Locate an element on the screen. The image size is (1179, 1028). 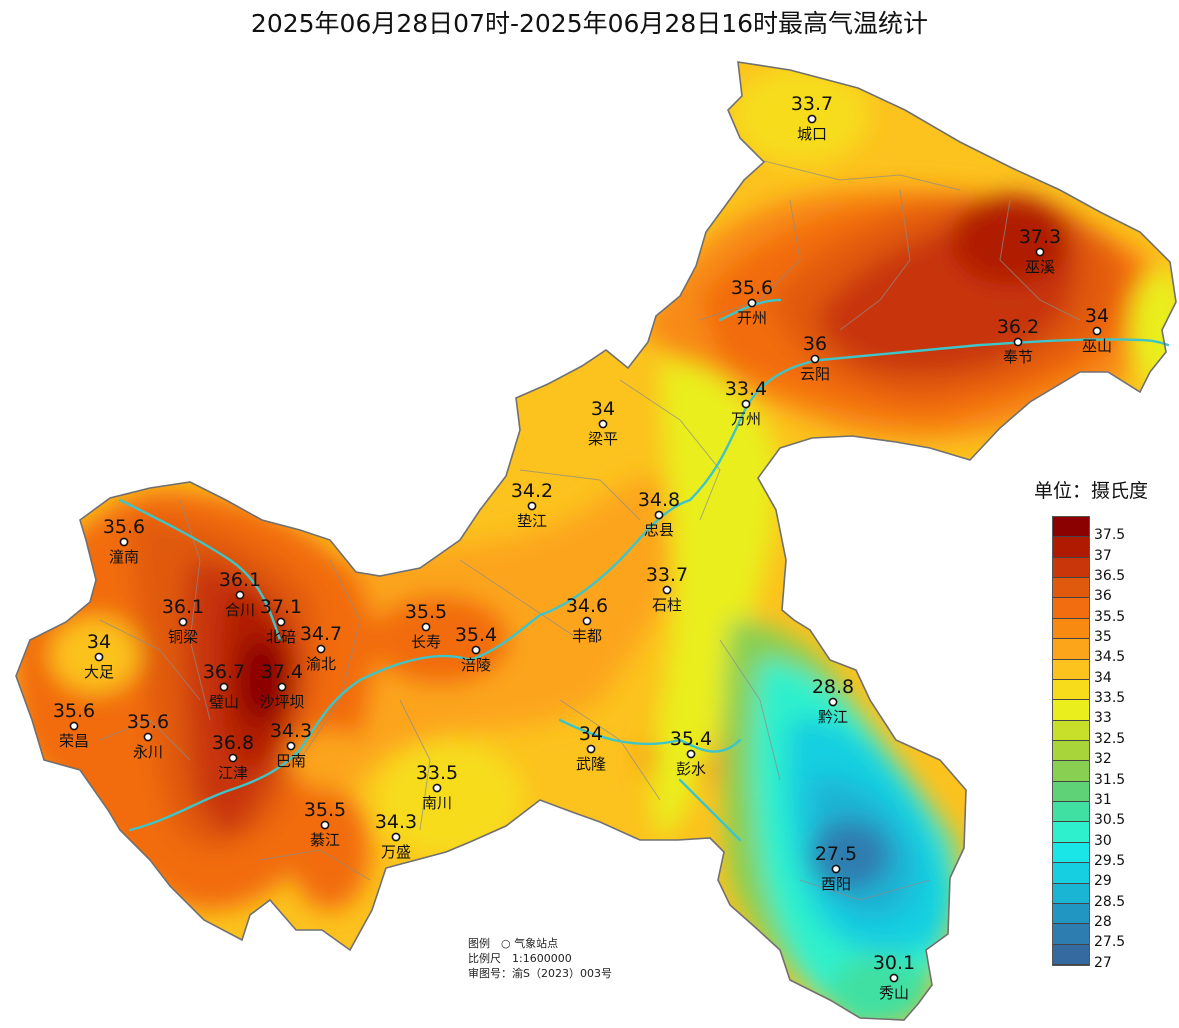
station-temperature-value: 35.4 is located at coordinates (476, 635).